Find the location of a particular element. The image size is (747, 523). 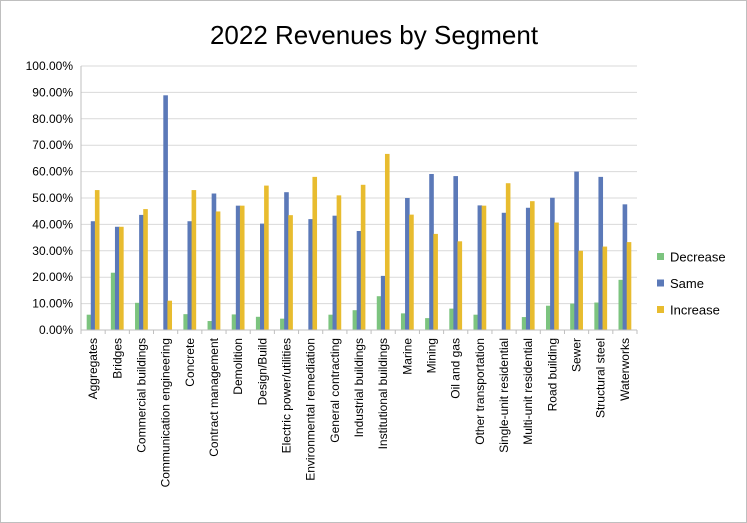

x-tick-label: Industrial buildings is located at coordinates (359, 387).